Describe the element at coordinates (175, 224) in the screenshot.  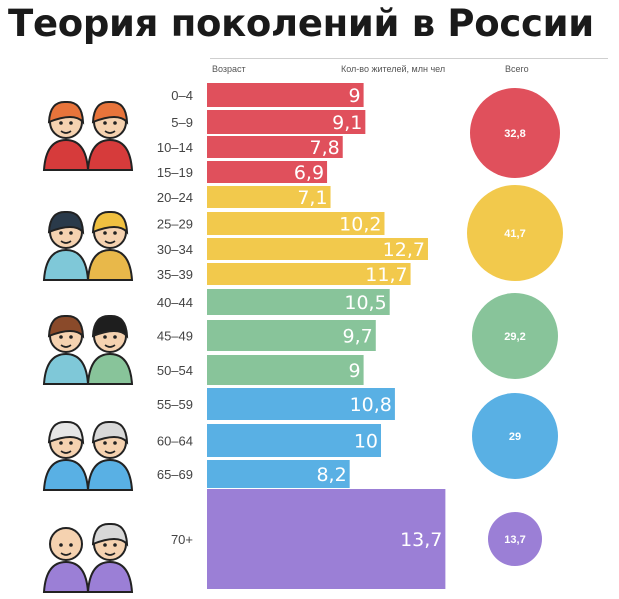
I see `age-label: 25–29` at that location.